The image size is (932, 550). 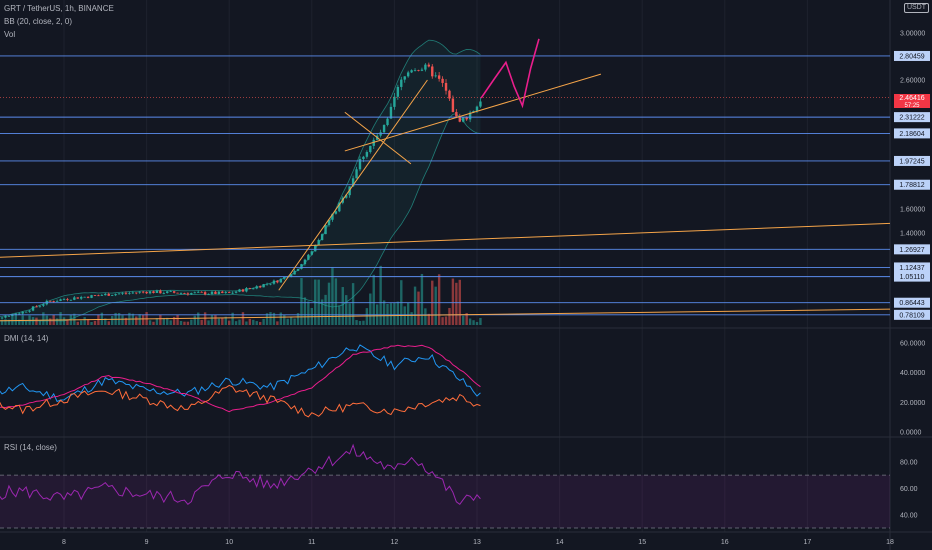 What do you see at coordinates (26, 338) in the screenshot?
I see `dmi-legend: DMI (14, 14)` at bounding box center [26, 338].